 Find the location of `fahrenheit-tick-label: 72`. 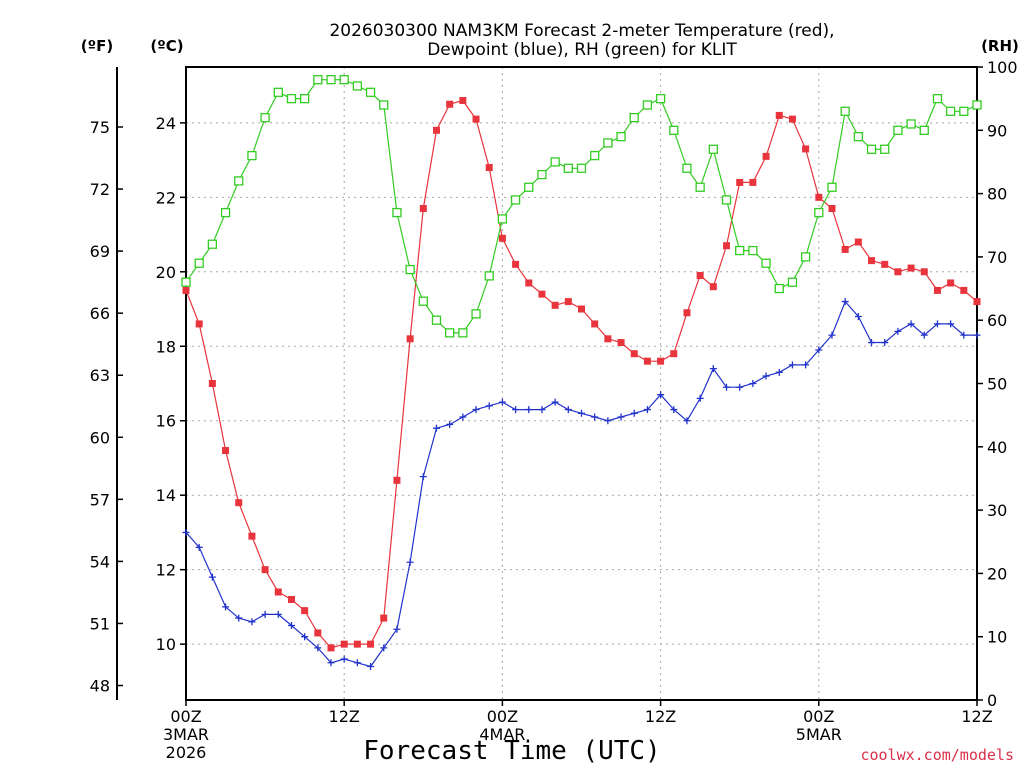

fahrenheit-tick-label: 72 is located at coordinates (100, 189).